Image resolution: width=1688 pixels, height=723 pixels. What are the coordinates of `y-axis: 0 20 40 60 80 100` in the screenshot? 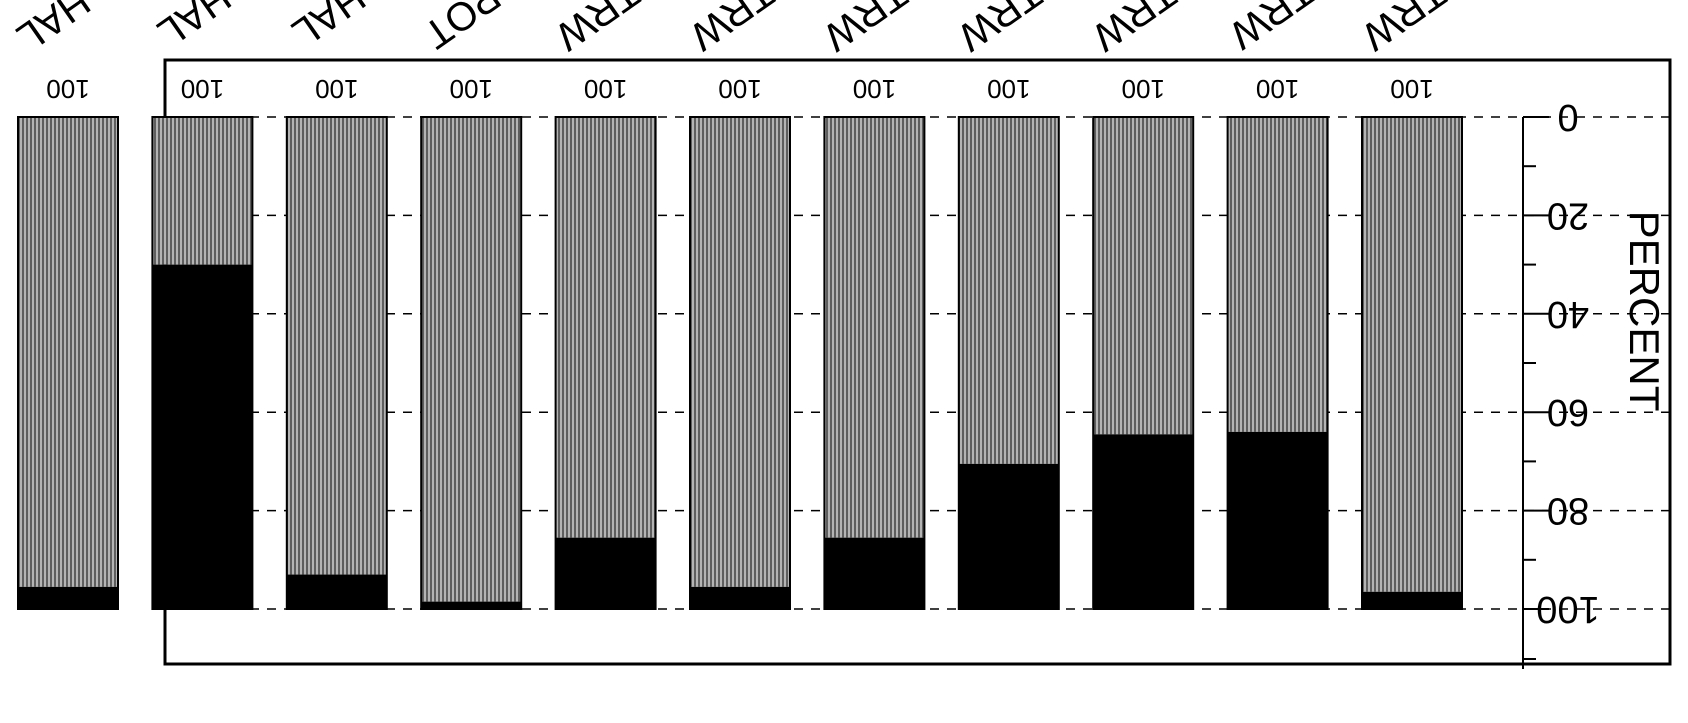 It's located at (1561, 382).